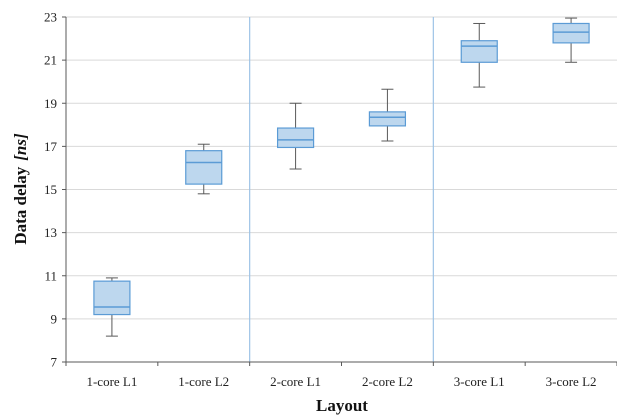  I want to click on box-2-core-l2, so click(387, 115).